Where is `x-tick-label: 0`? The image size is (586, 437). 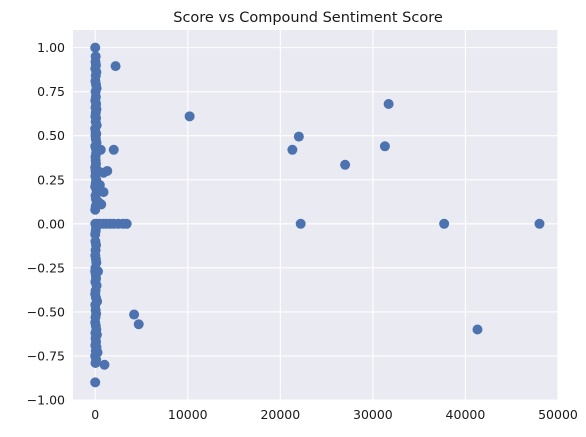
x-tick-label: 0 is located at coordinates (95, 414).